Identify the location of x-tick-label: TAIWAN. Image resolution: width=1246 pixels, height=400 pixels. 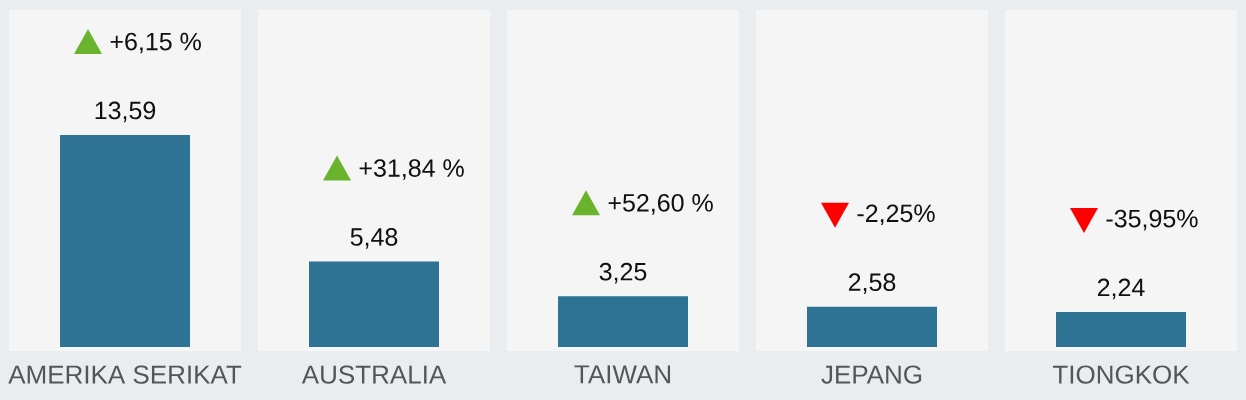
(622, 374).